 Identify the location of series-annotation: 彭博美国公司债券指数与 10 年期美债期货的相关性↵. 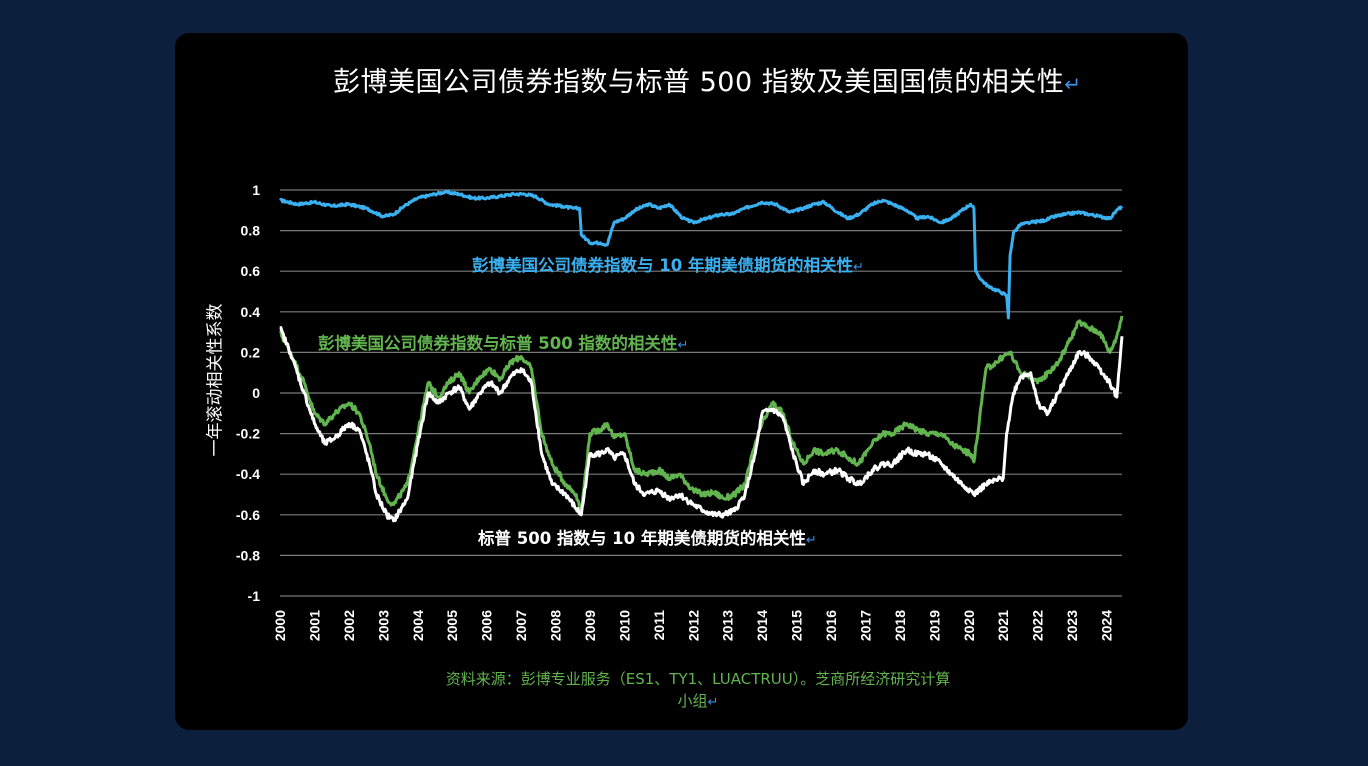
(668, 265).